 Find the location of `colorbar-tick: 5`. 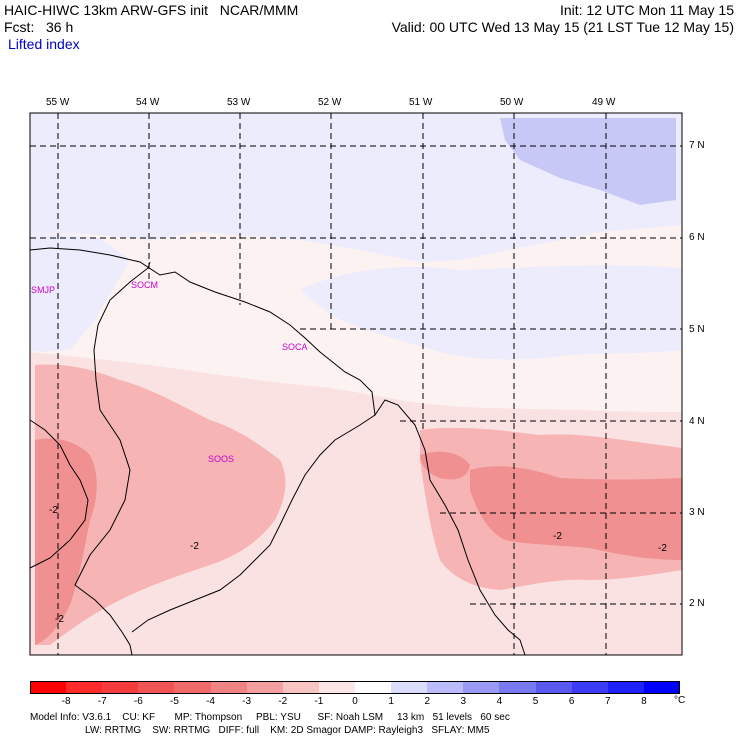

colorbar-tick: 5 is located at coordinates (535, 701).